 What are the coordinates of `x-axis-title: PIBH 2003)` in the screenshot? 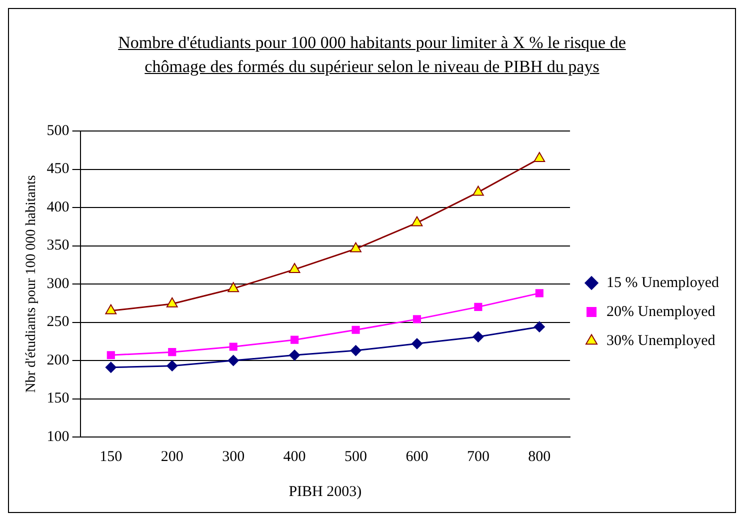 It's located at (325, 492).